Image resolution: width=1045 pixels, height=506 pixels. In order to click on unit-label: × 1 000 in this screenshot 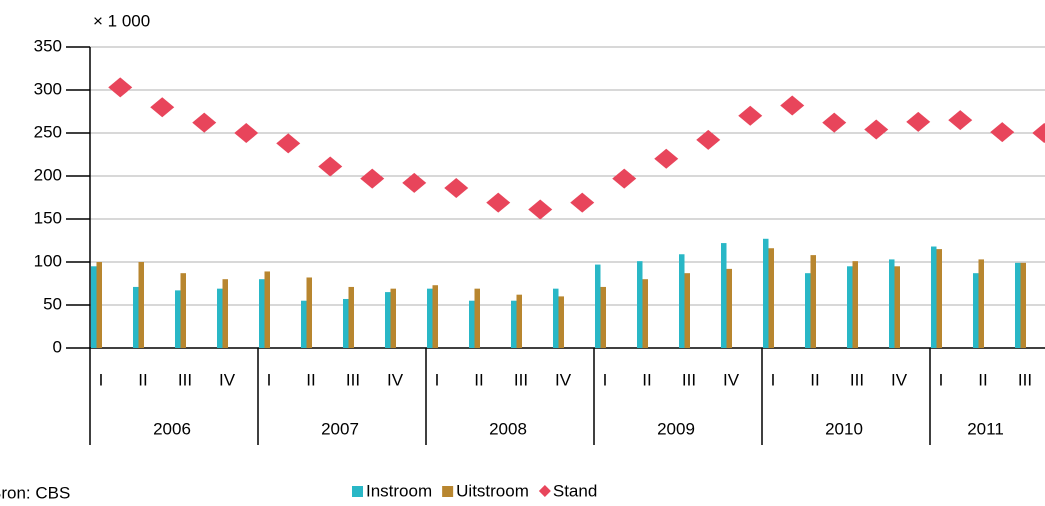, I will do `click(121, 20)`.